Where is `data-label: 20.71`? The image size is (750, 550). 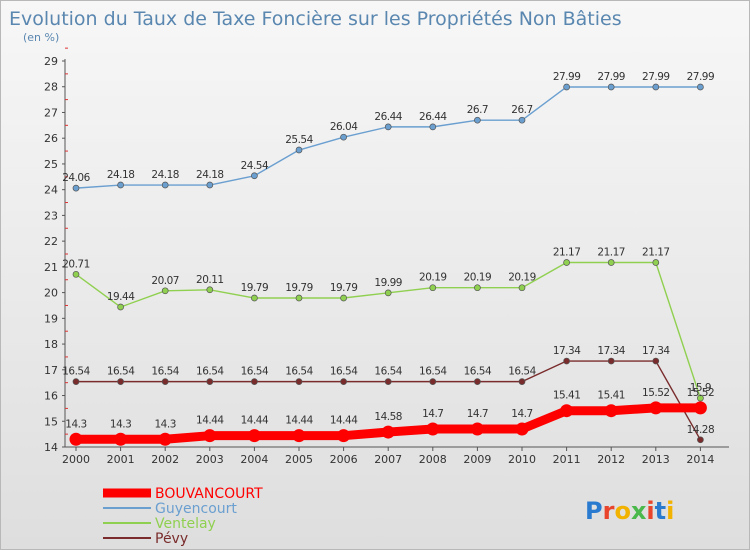
data-label: 20.71 is located at coordinates (76, 264).